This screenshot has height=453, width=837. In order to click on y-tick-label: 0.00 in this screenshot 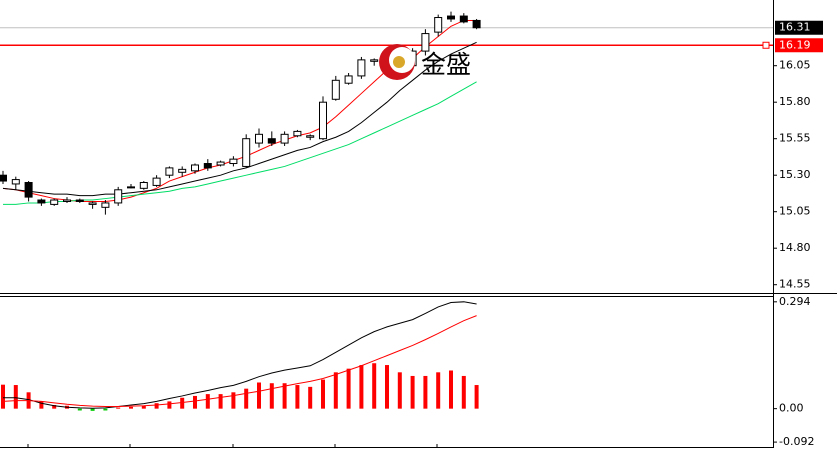, I will do `click(791, 408)`.